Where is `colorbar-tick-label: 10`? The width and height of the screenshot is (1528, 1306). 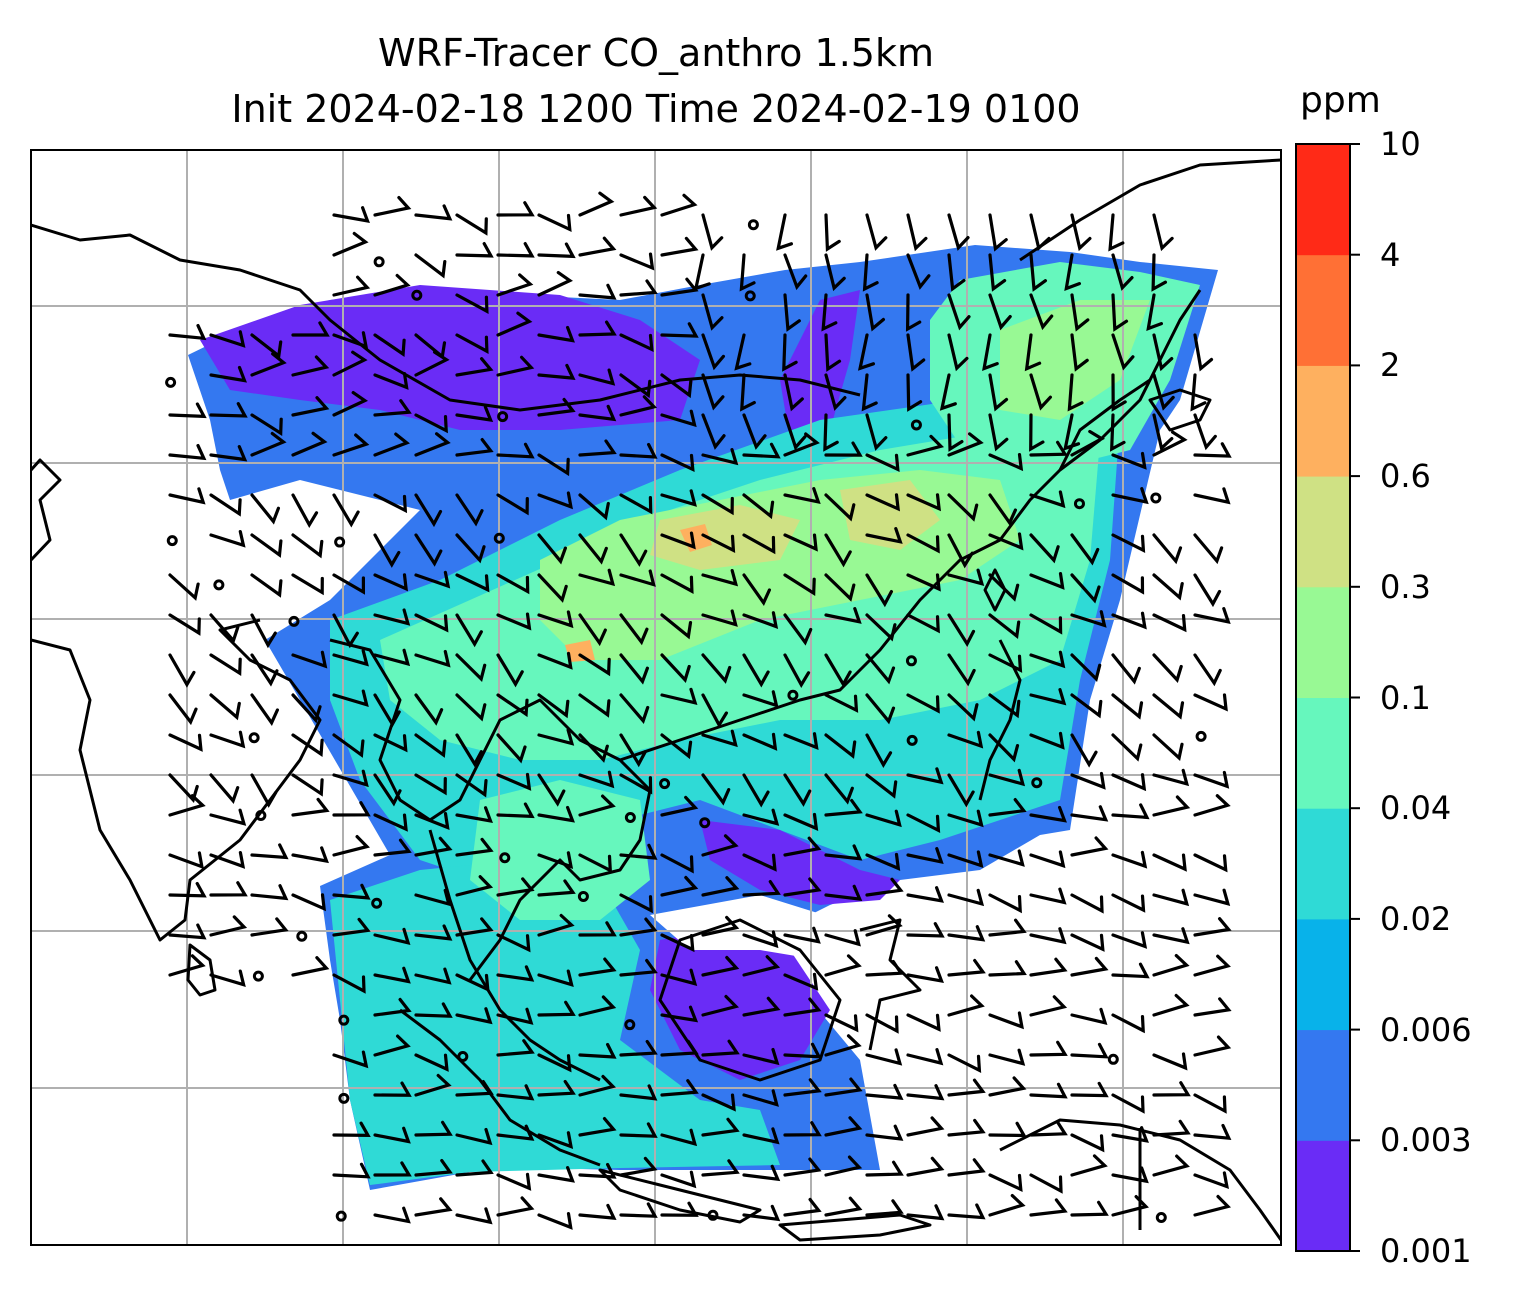
colorbar-tick-label: 10 is located at coordinates (1400, 144).